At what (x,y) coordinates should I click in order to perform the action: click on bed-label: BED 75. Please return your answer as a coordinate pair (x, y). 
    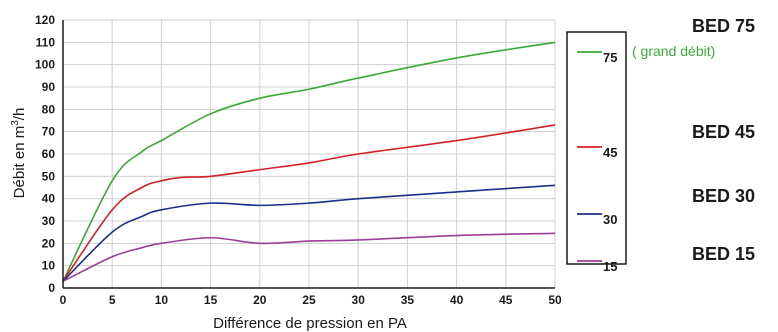
    Looking at the image, I should click on (723, 26).